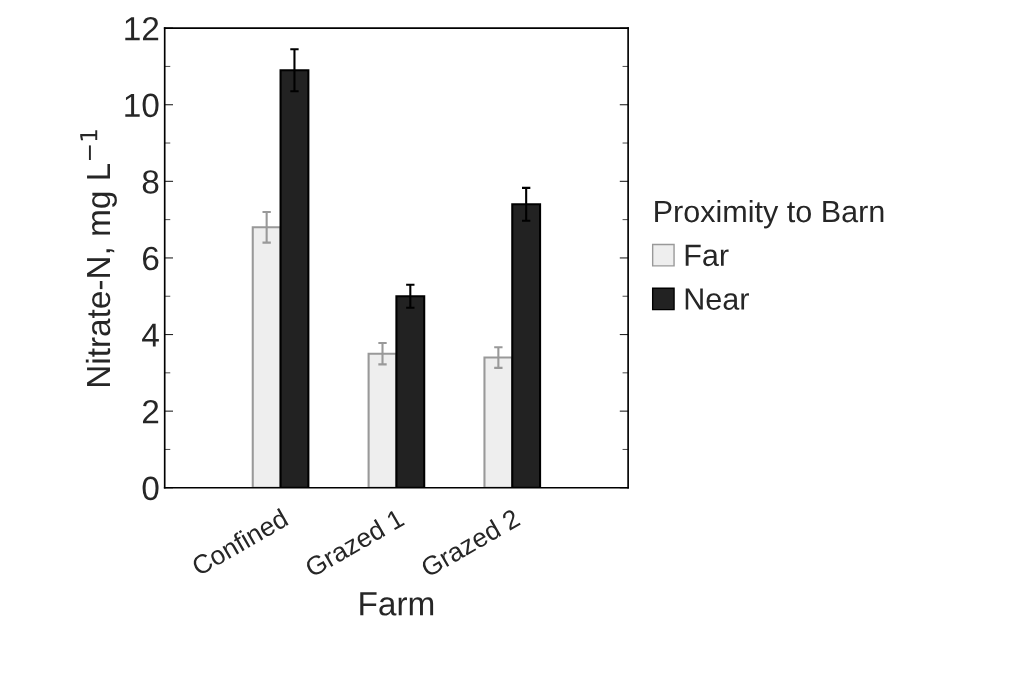 The image size is (1023, 686). Describe the element at coordinates (142, 105) in the screenshot. I see `y-tick-label: 10` at that location.